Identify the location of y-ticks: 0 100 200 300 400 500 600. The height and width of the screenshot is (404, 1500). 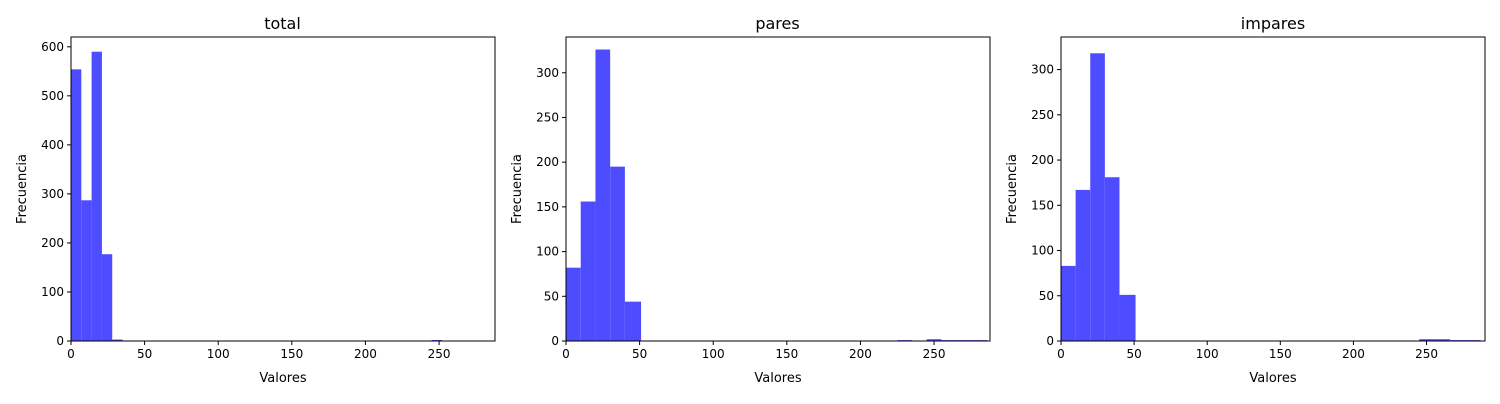
(56, 194).